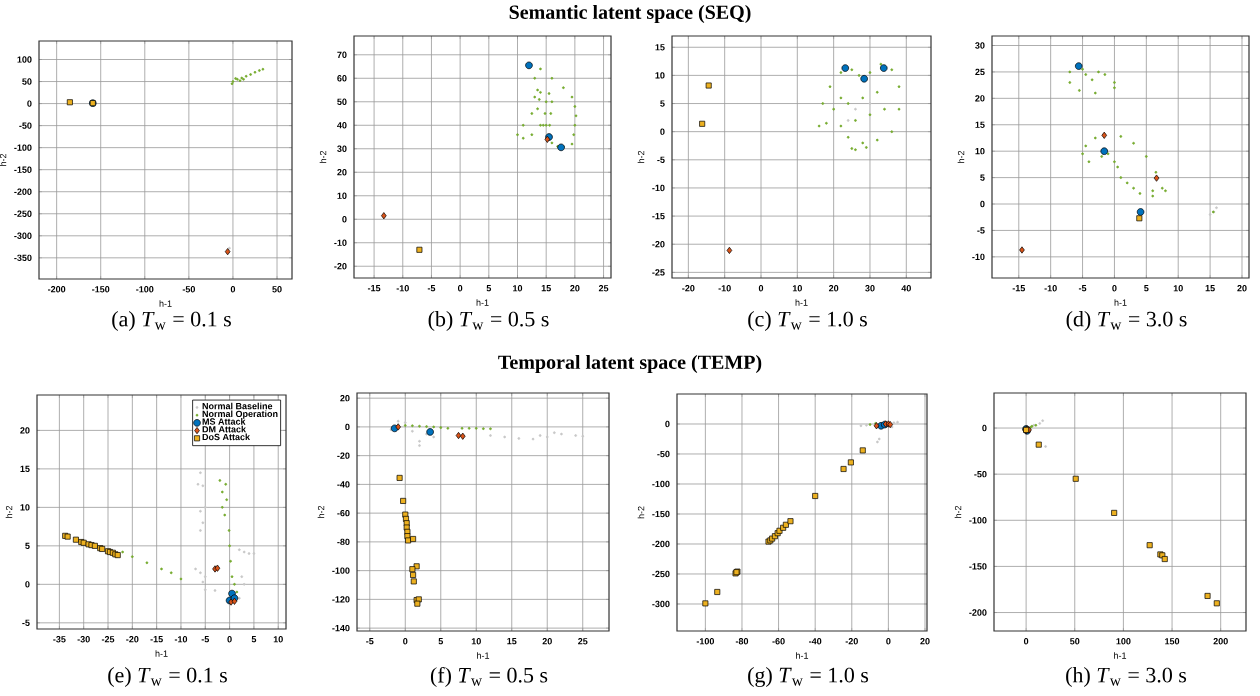 The width and height of the screenshot is (1260, 696). Describe the element at coordinates (56, 289) in the screenshot. I see `x-tick-label: -200` at that location.